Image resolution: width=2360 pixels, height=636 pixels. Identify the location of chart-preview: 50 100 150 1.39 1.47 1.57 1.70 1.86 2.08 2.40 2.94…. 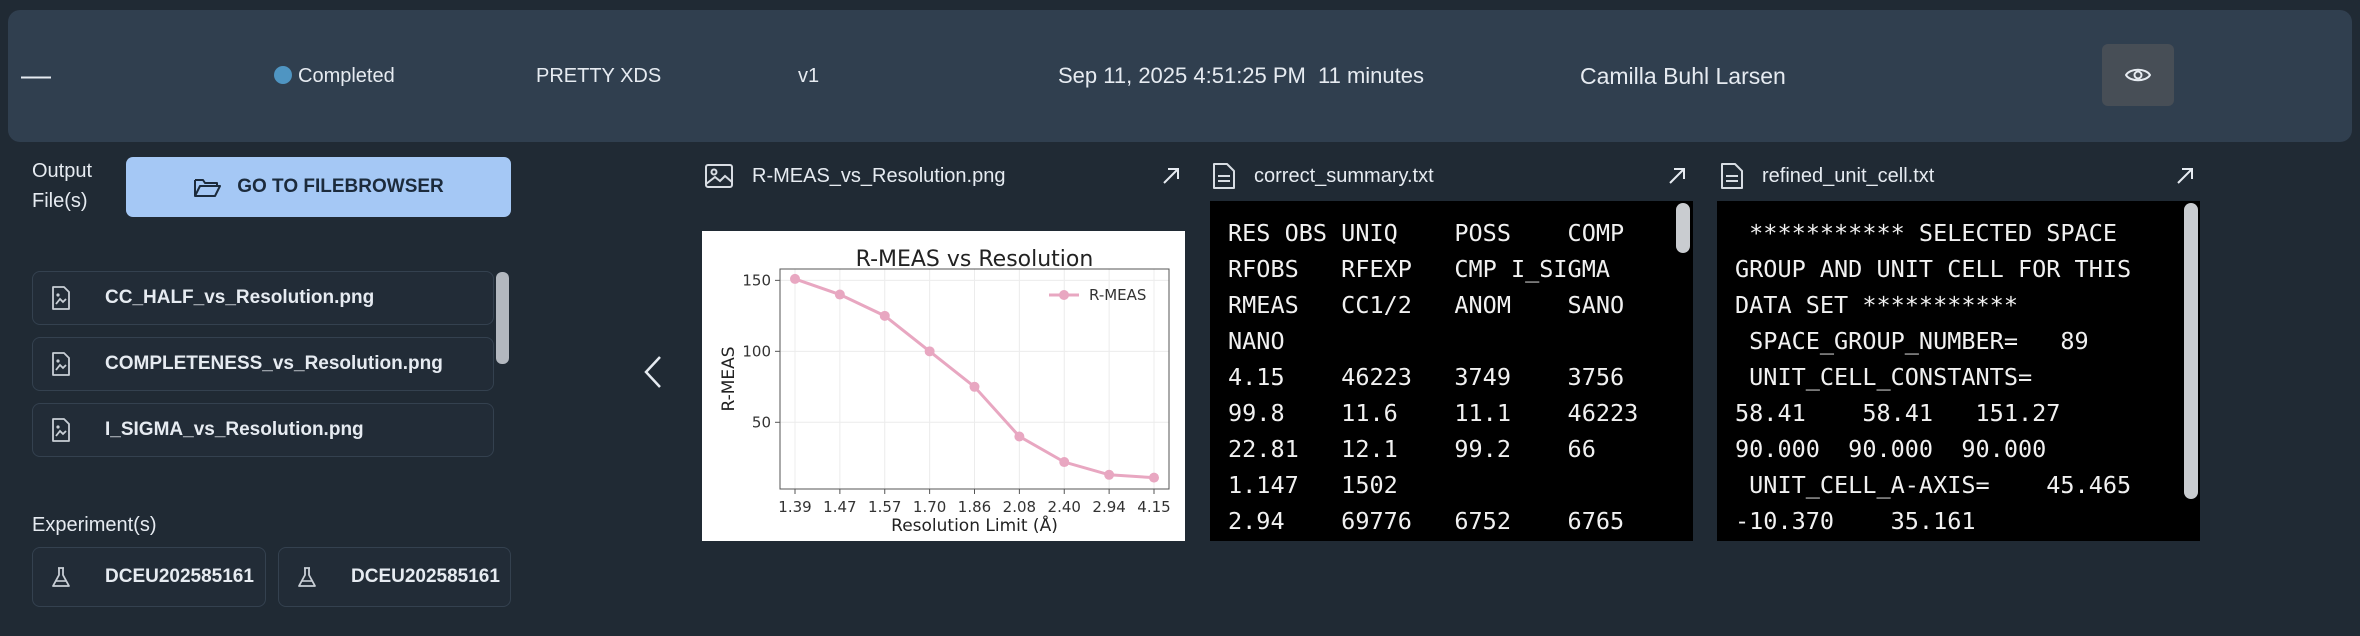
(943, 386).